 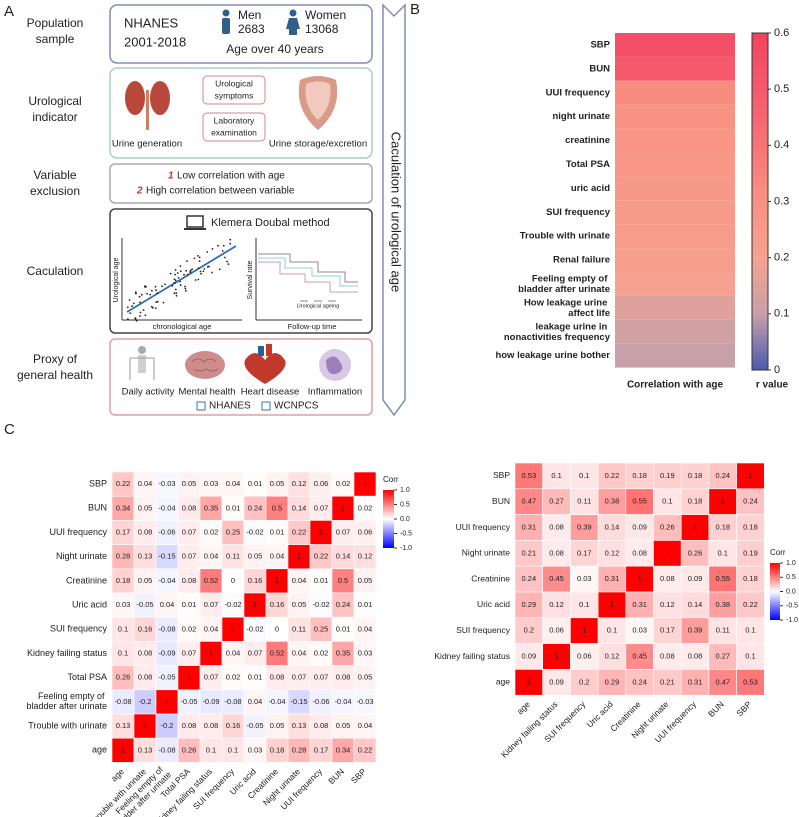 What do you see at coordinates (241, 34) in the screenshot?
I see `population-box` at bounding box center [241, 34].